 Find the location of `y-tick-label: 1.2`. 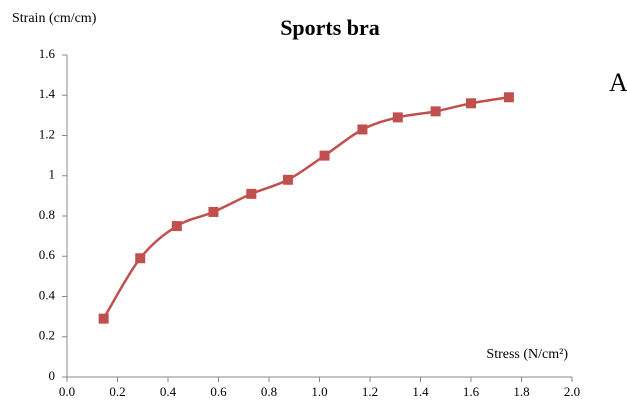

y-tick-label: 1.2 is located at coordinates (47, 133).